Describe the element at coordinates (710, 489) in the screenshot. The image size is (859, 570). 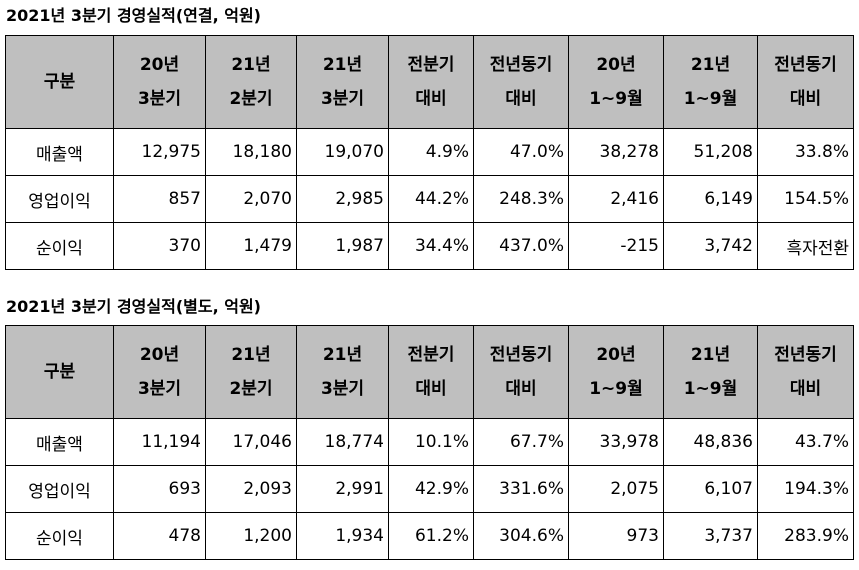
I see `cell: 6,107` at that location.